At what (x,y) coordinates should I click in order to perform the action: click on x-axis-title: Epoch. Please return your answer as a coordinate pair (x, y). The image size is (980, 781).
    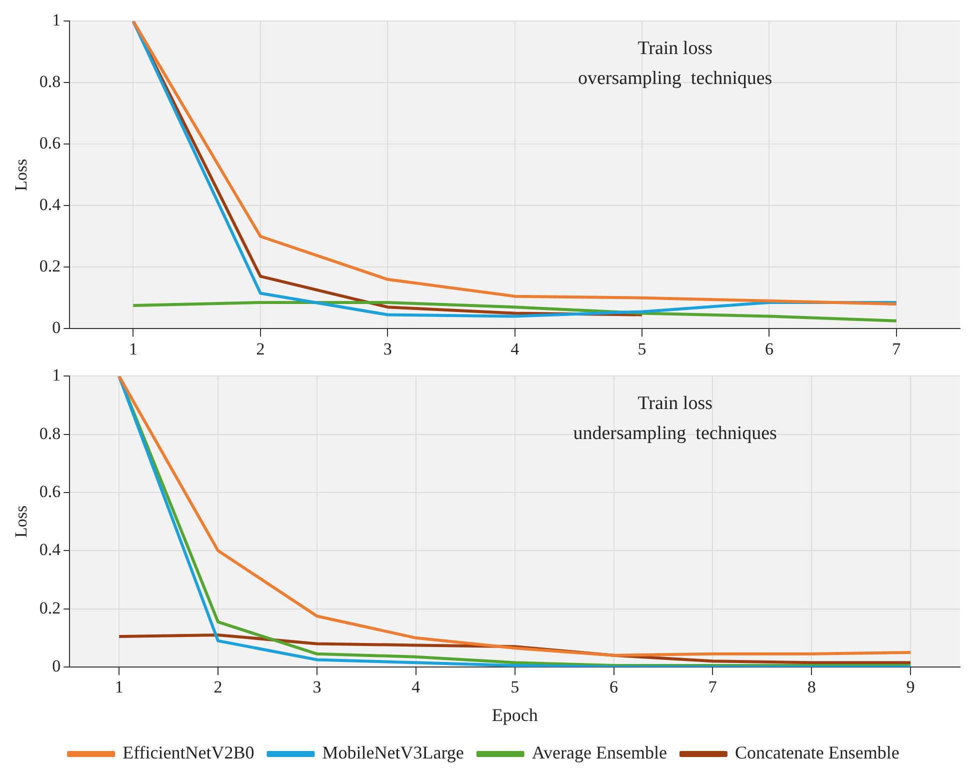
    Looking at the image, I should click on (515, 714).